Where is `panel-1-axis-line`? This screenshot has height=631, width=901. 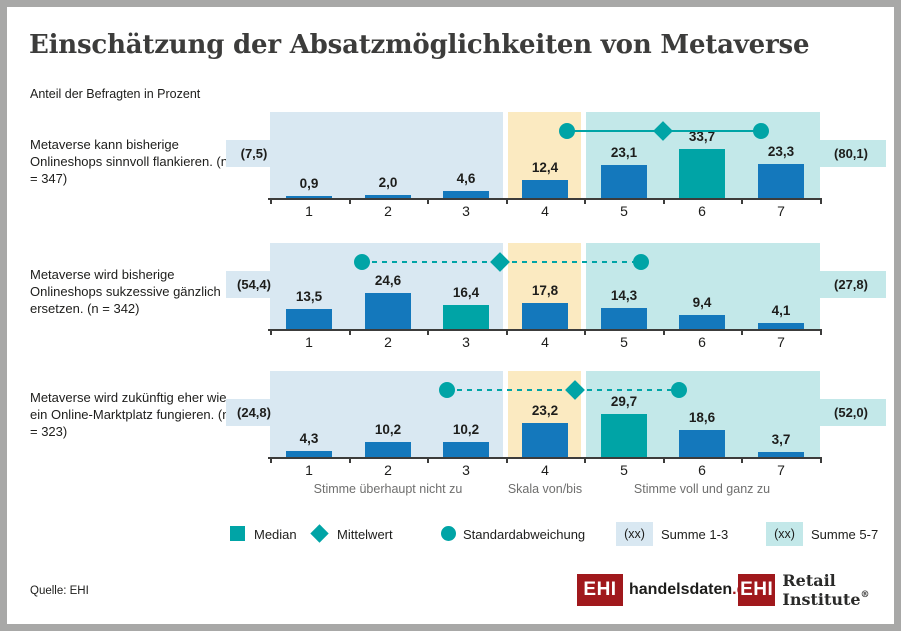
panel-1-axis-line is located at coordinates (545, 199).